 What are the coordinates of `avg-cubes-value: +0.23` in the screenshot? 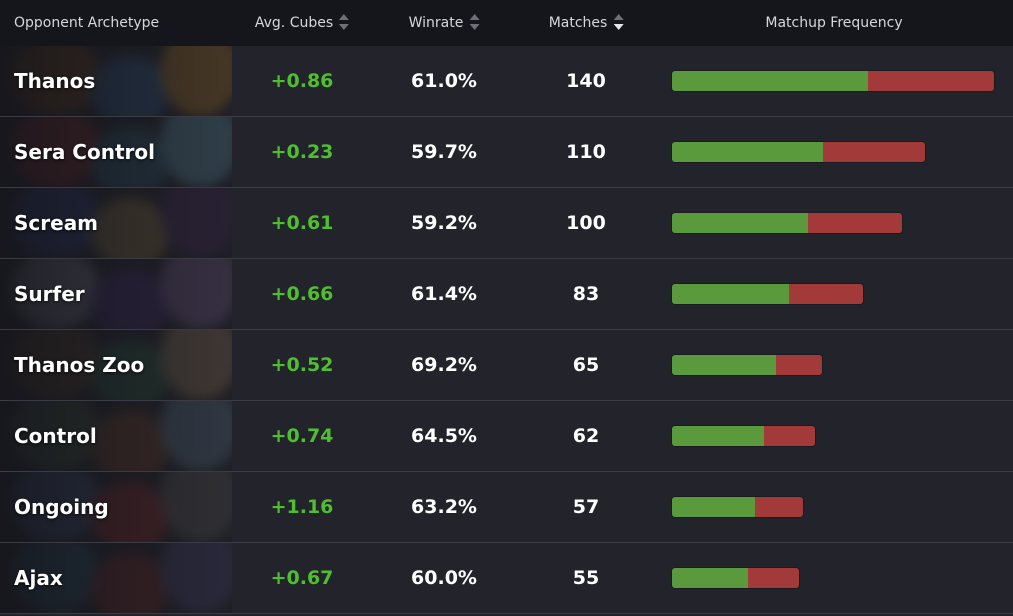 It's located at (302, 152).